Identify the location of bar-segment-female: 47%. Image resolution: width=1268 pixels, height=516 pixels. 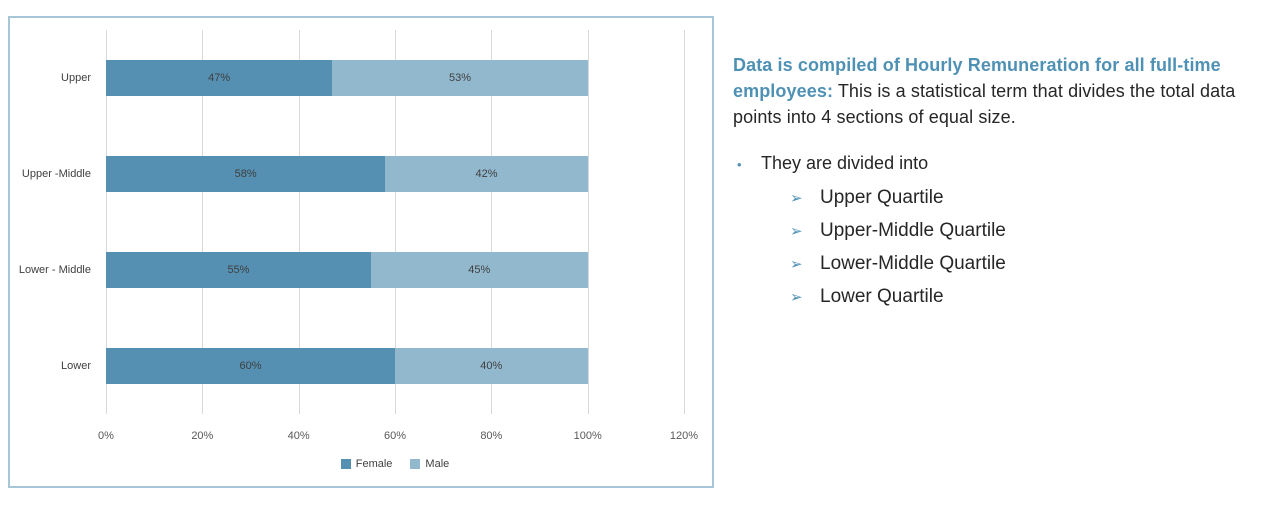
(219, 78).